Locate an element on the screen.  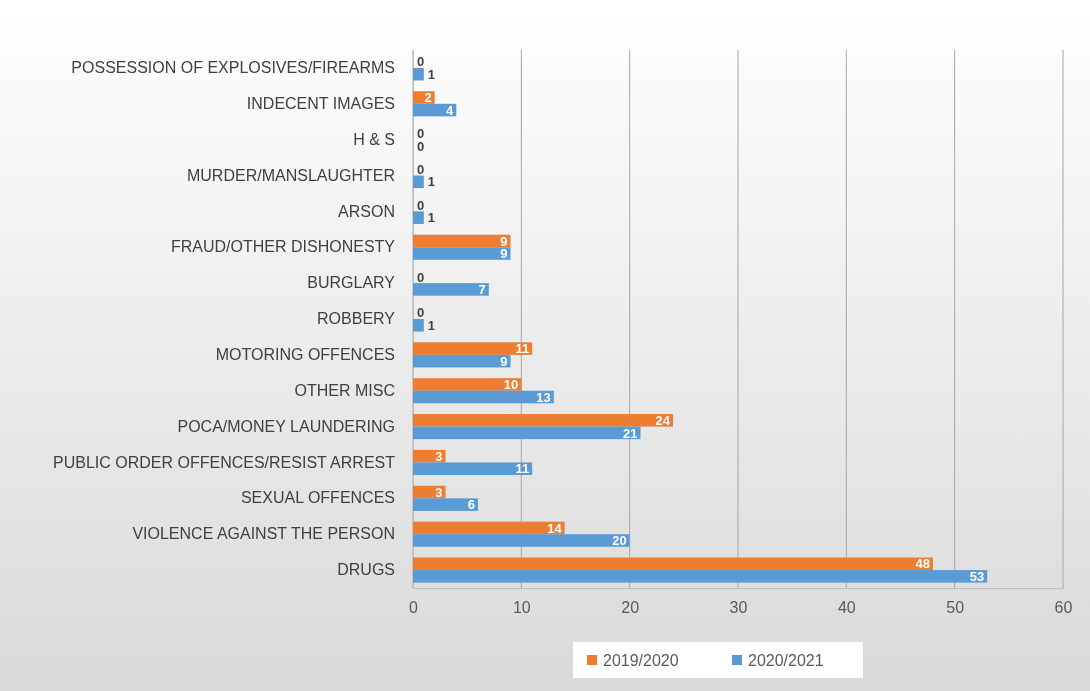
y-tick-label: BURGLARY is located at coordinates (351, 283).